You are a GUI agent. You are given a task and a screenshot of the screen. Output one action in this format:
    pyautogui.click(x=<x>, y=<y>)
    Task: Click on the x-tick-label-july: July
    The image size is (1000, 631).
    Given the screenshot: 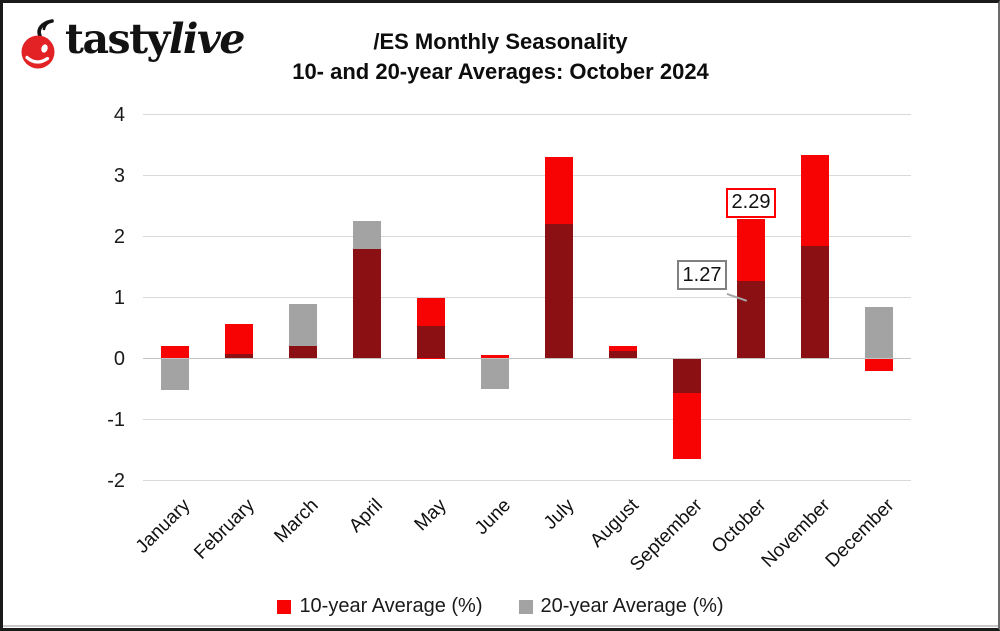 What is the action you would take?
    pyautogui.click(x=559, y=514)
    